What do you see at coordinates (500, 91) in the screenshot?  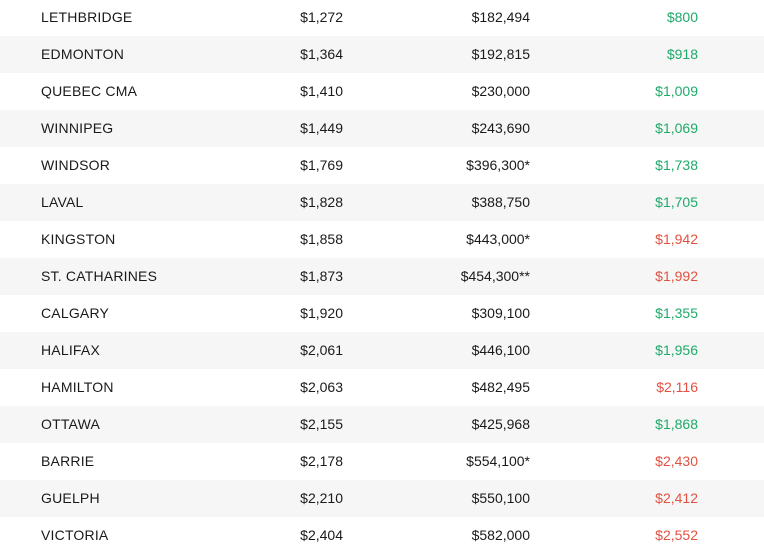 I see `home-price-cell: $230,000` at bounding box center [500, 91].